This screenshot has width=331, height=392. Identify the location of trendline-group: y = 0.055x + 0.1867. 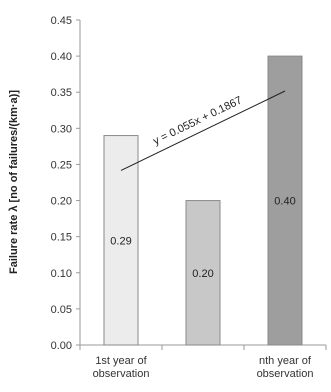
(203, 130).